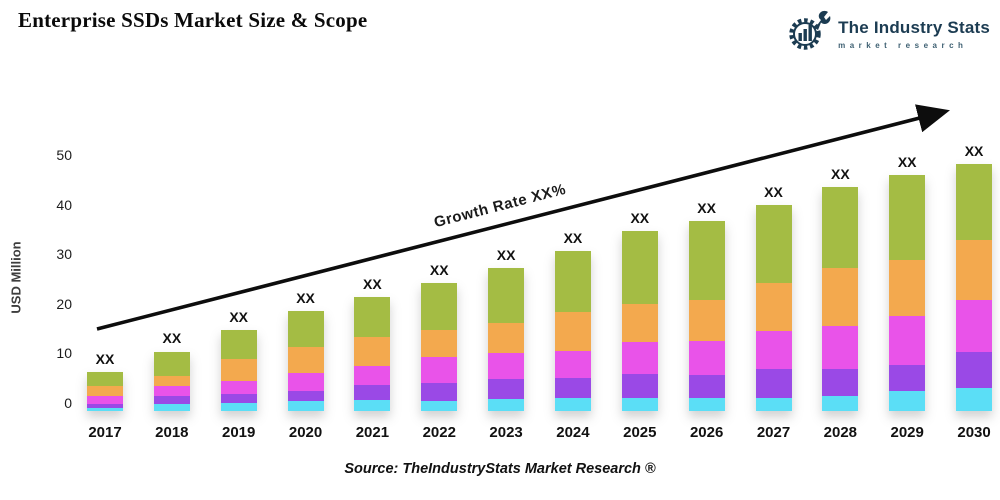  What do you see at coordinates (239, 316) in the screenshot?
I see `bar-value-label-2019: XX` at bounding box center [239, 316].